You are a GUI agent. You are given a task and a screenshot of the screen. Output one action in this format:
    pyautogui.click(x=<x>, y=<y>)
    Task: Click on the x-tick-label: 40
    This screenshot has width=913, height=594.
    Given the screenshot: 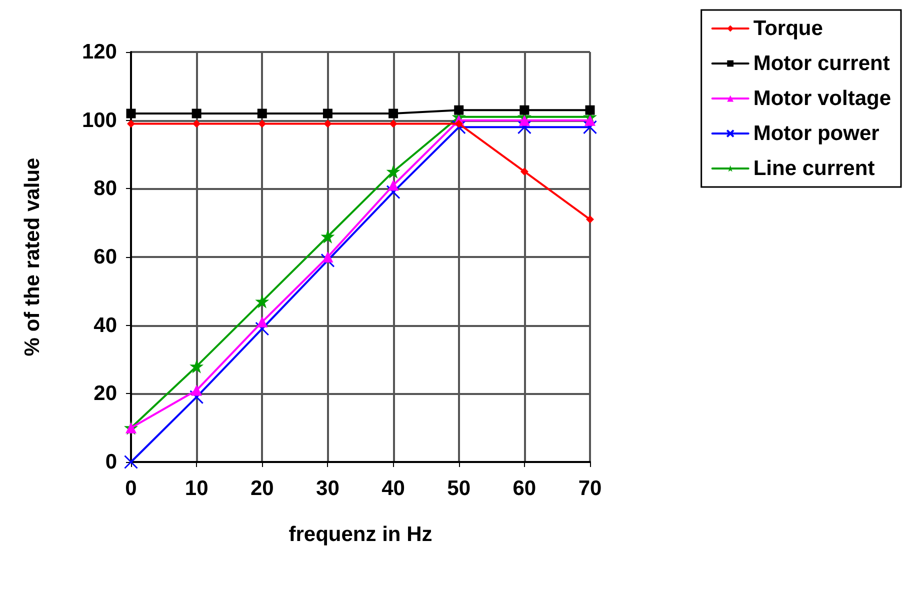 What is the action you would take?
    pyautogui.click(x=393, y=488)
    